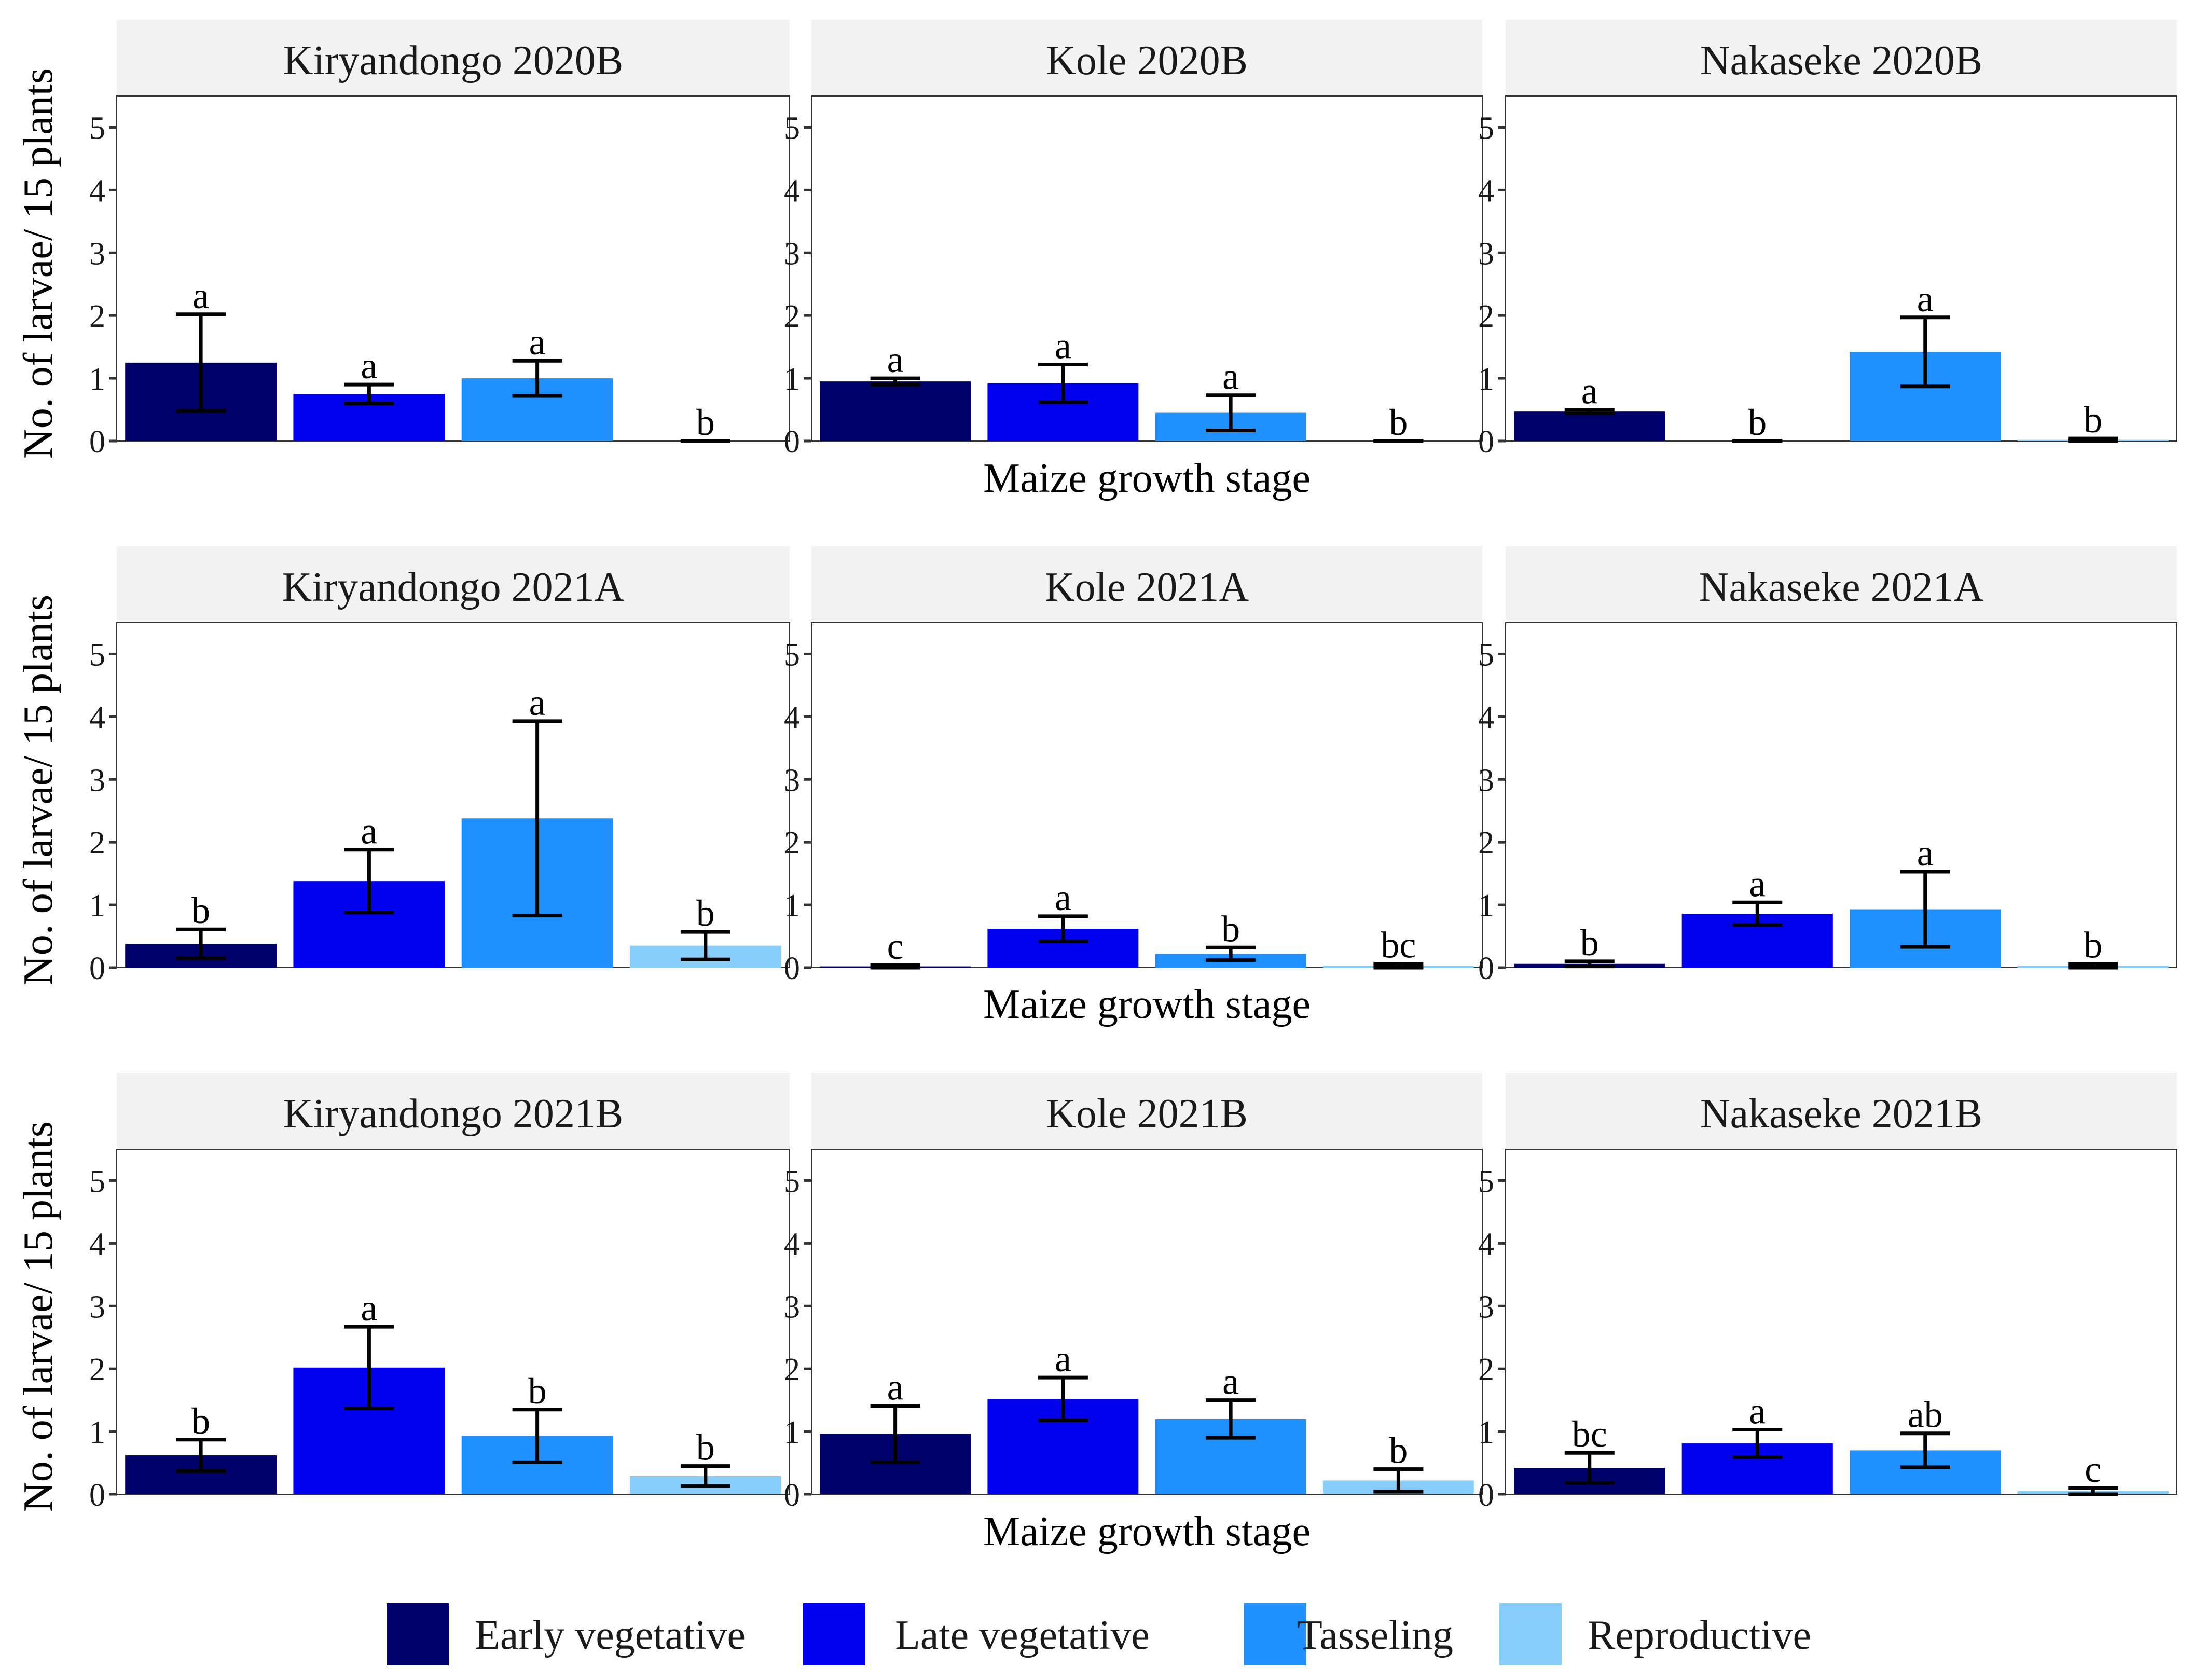  What do you see at coordinates (1841, 61) in the screenshot?
I see `facet-title: Nakaseke 2020B` at bounding box center [1841, 61].